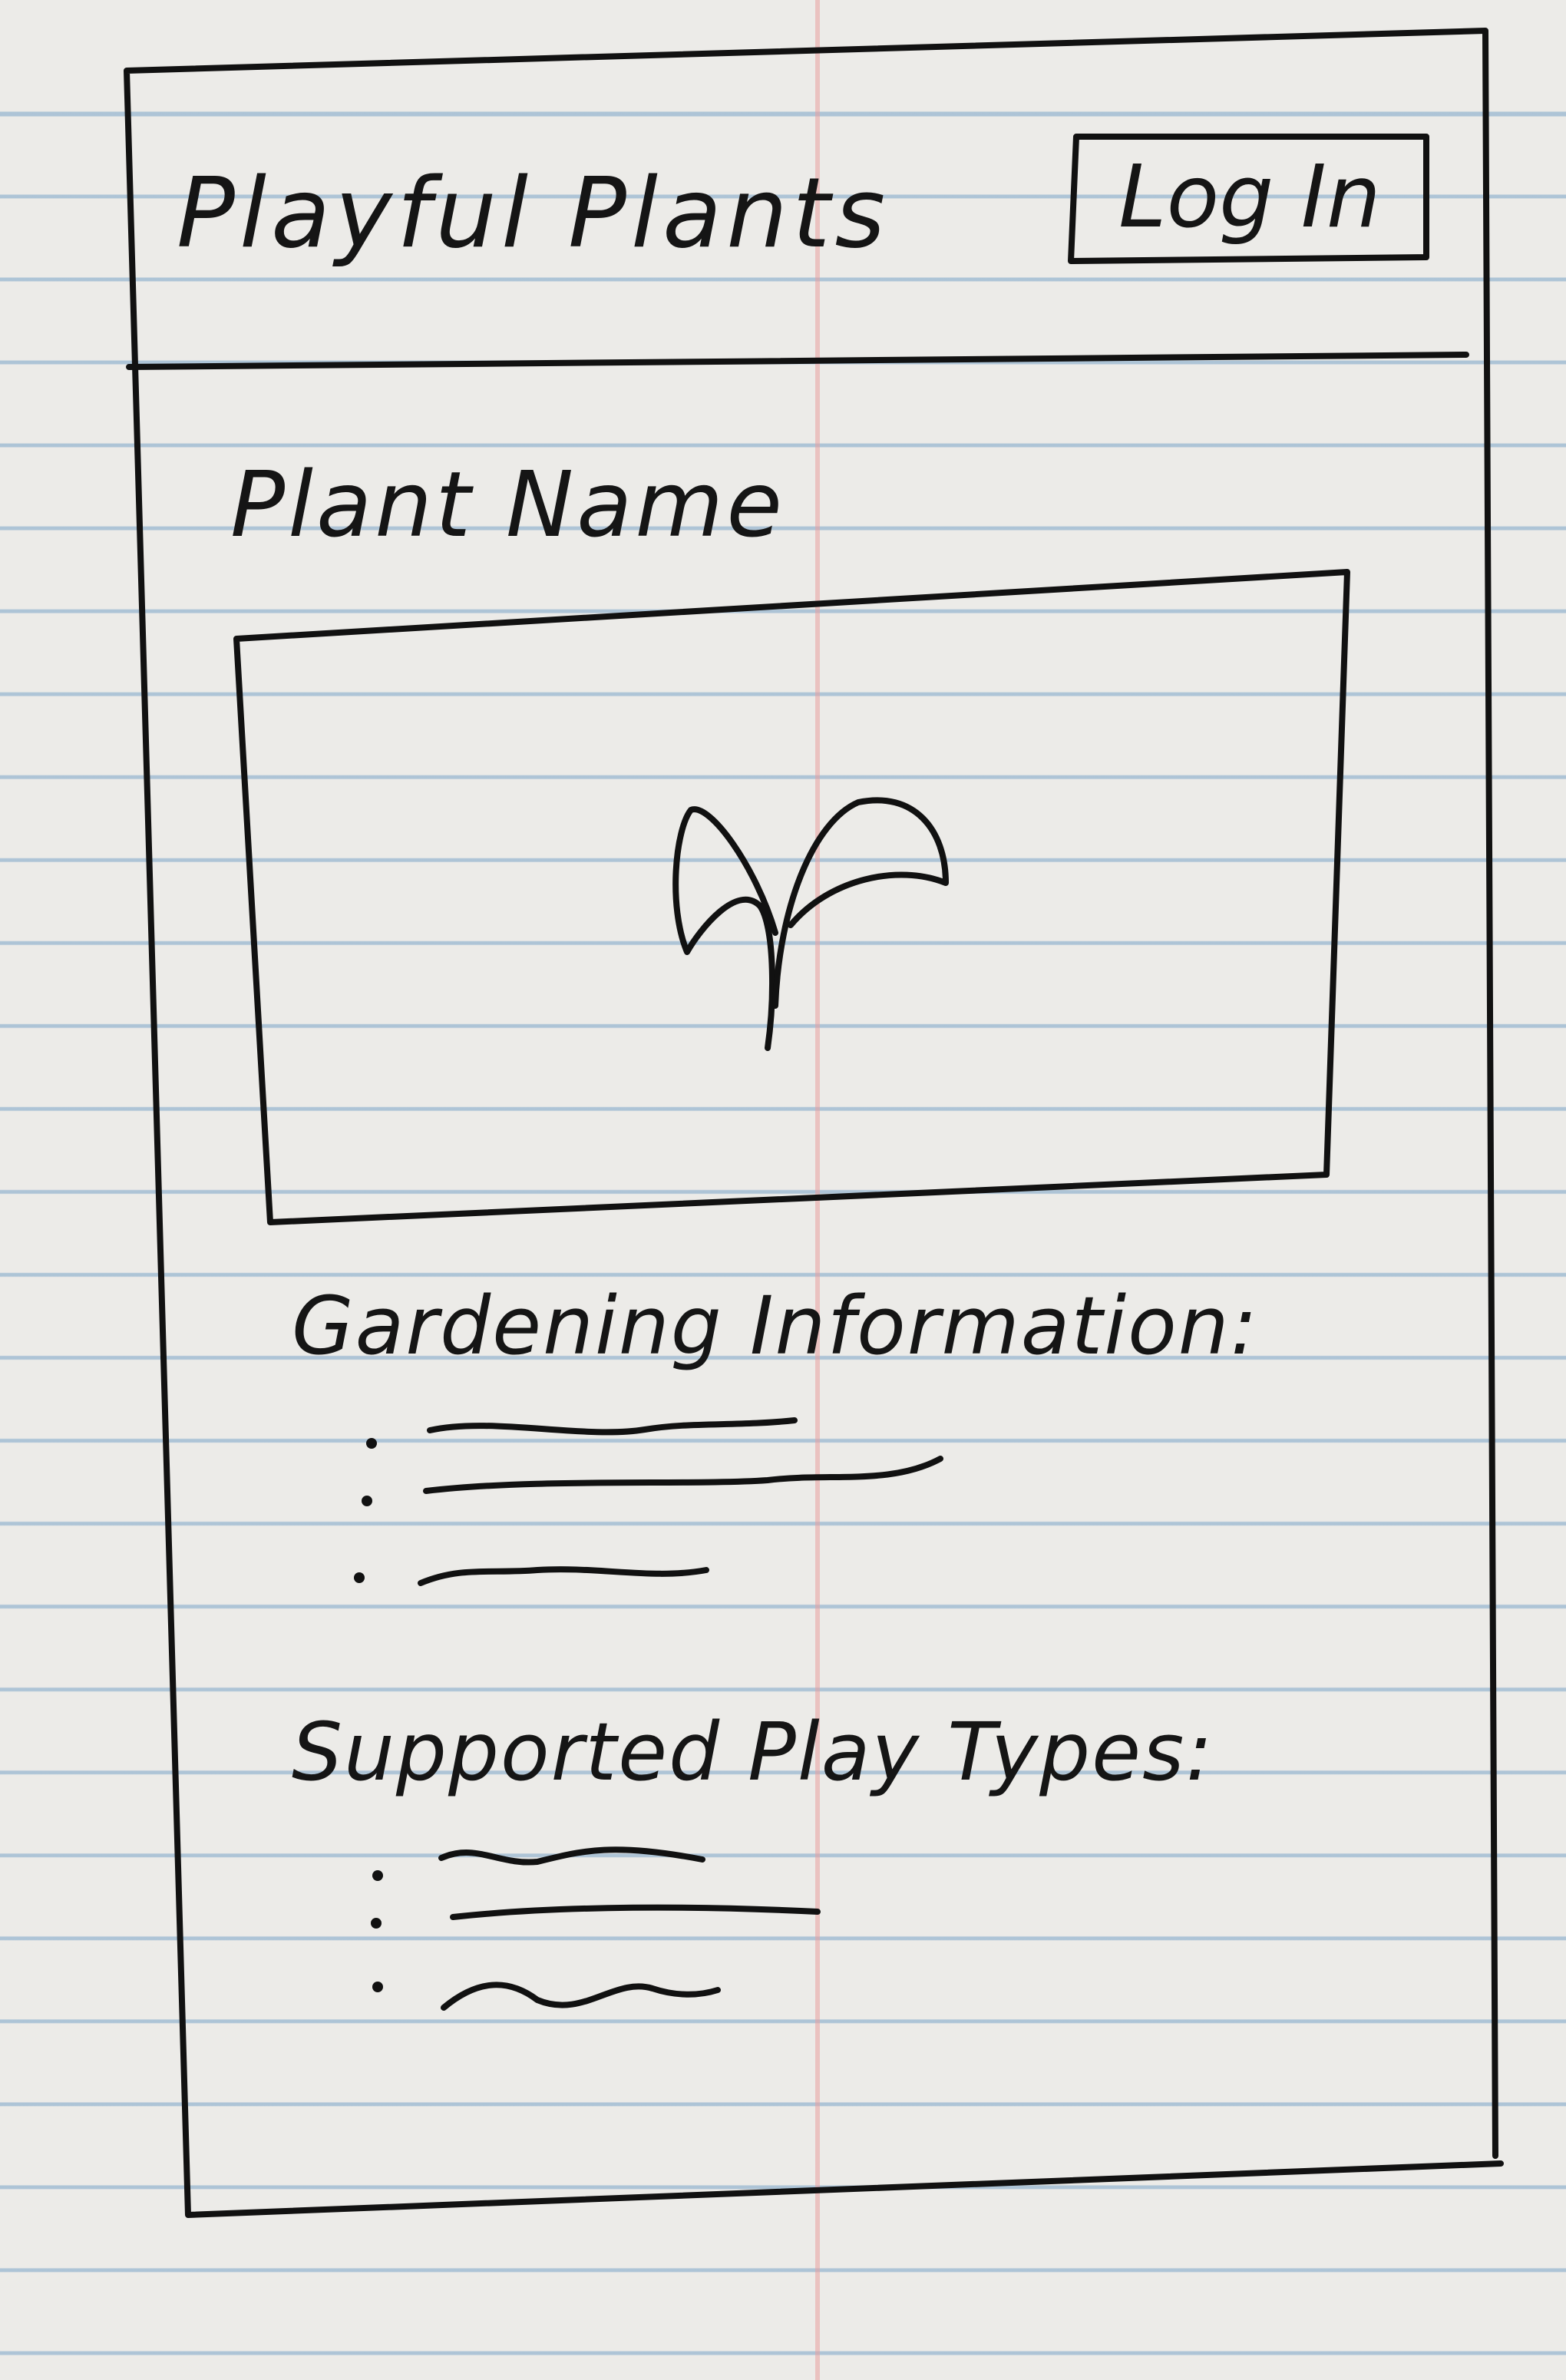  I want to click on play-types-list-drawing, so click(596, 1928).